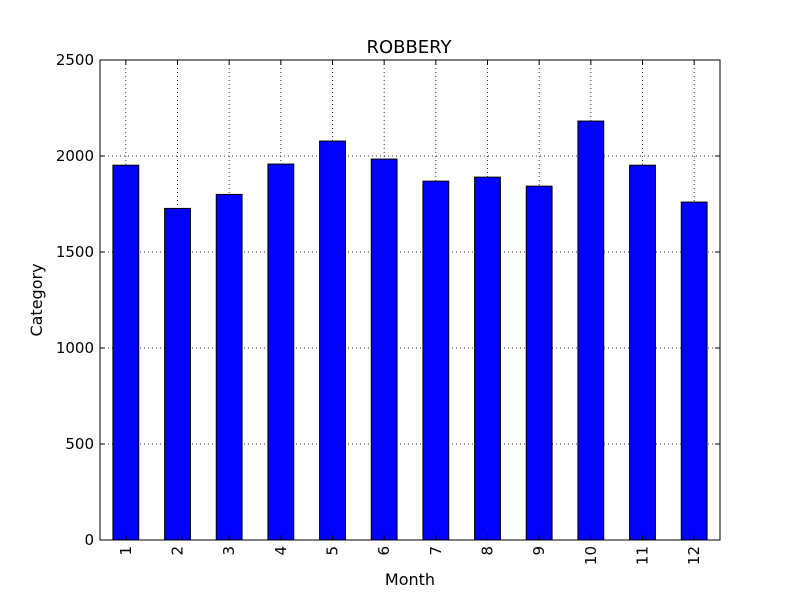 The height and width of the screenshot is (600, 800). Describe the element at coordinates (694, 555) in the screenshot. I see `x-tick-label: 12` at that location.